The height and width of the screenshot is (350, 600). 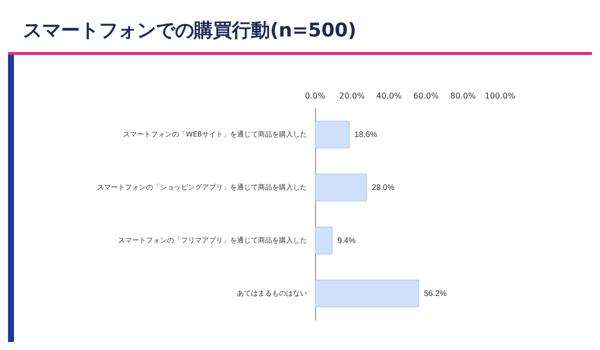 What do you see at coordinates (426, 96) in the screenshot?
I see `x-tick-label: 60.0%` at bounding box center [426, 96].